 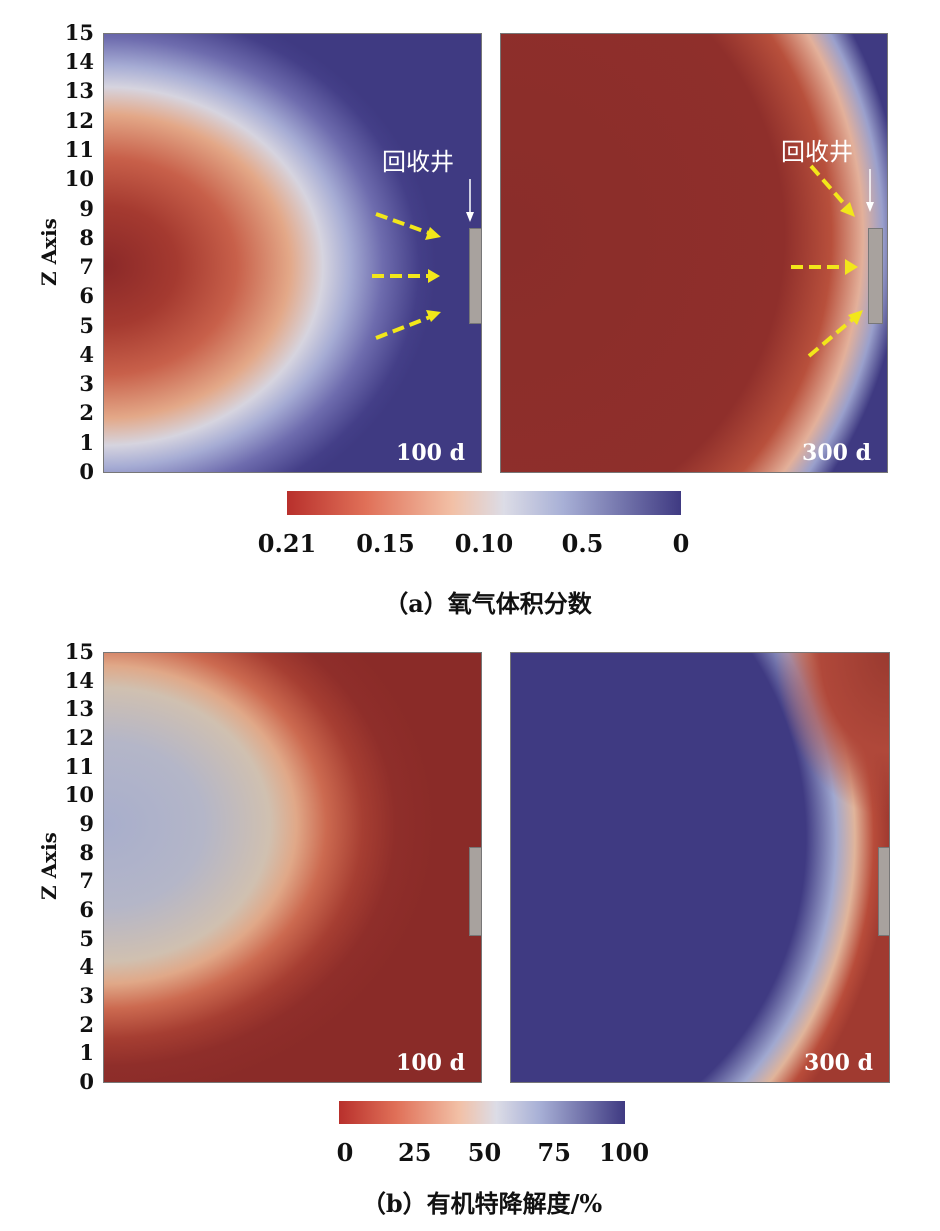 What do you see at coordinates (482, 1112) in the screenshot?
I see `colorbar-b` at bounding box center [482, 1112].